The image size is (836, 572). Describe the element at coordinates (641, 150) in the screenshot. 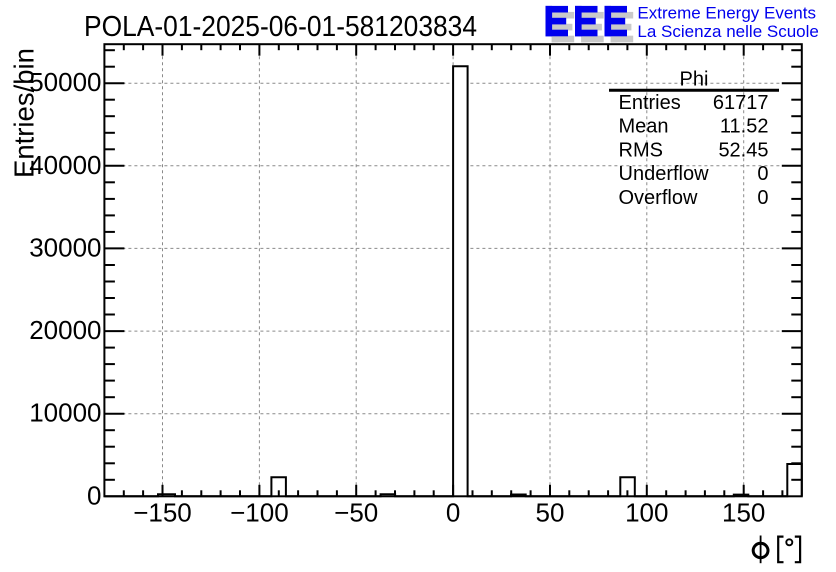

I see `svg-text: RMS` at that location.